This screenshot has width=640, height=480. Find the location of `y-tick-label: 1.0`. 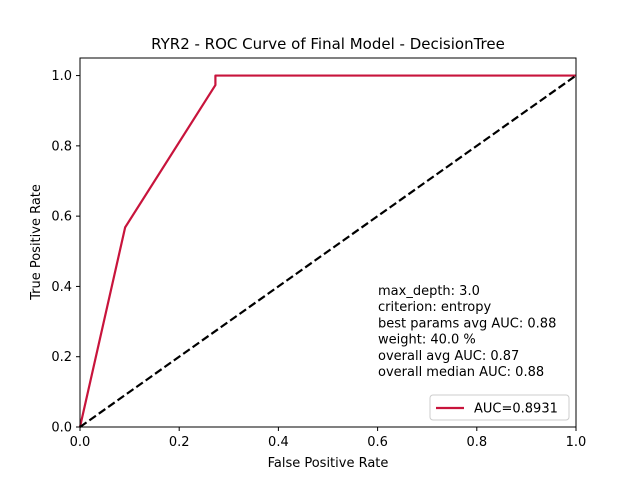

y-tick-label: 1.0 is located at coordinates (61, 76).